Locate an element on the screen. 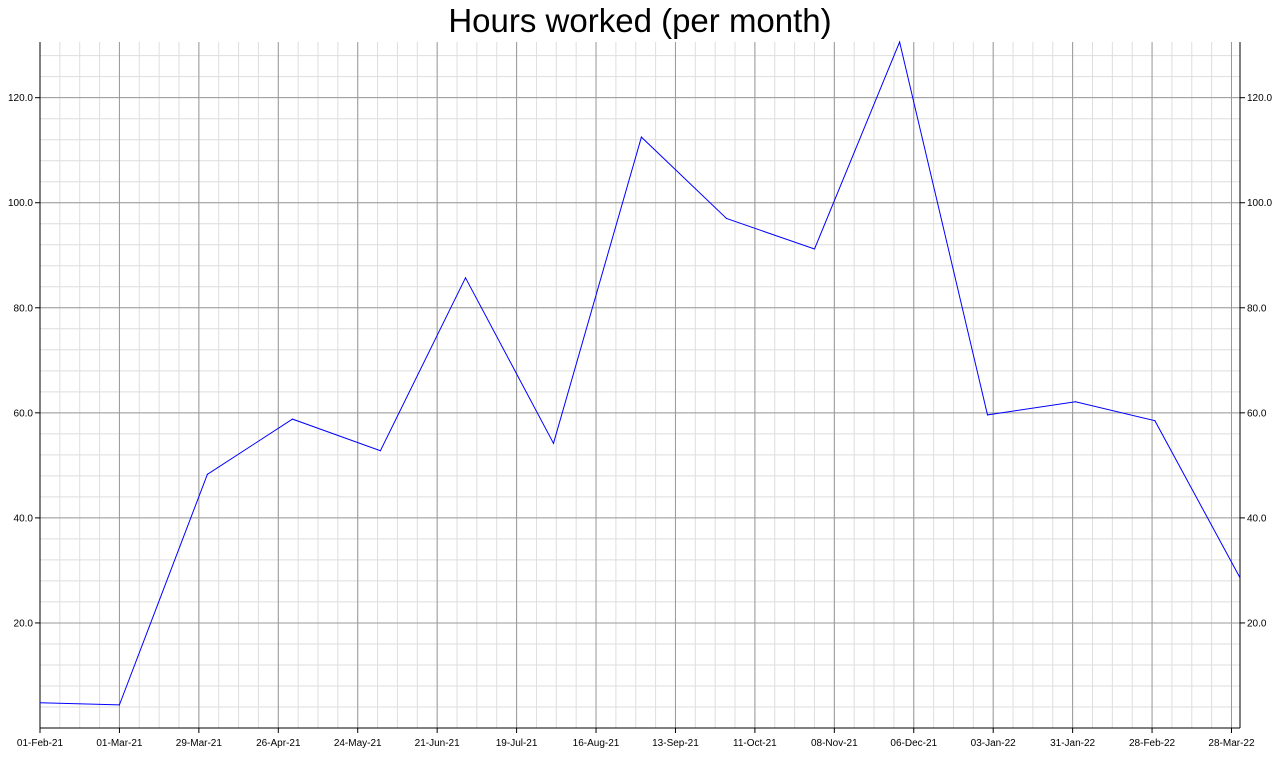 This screenshot has height=768, width=1280. chart-title: Hours worked (per month) is located at coordinates (640, 20).